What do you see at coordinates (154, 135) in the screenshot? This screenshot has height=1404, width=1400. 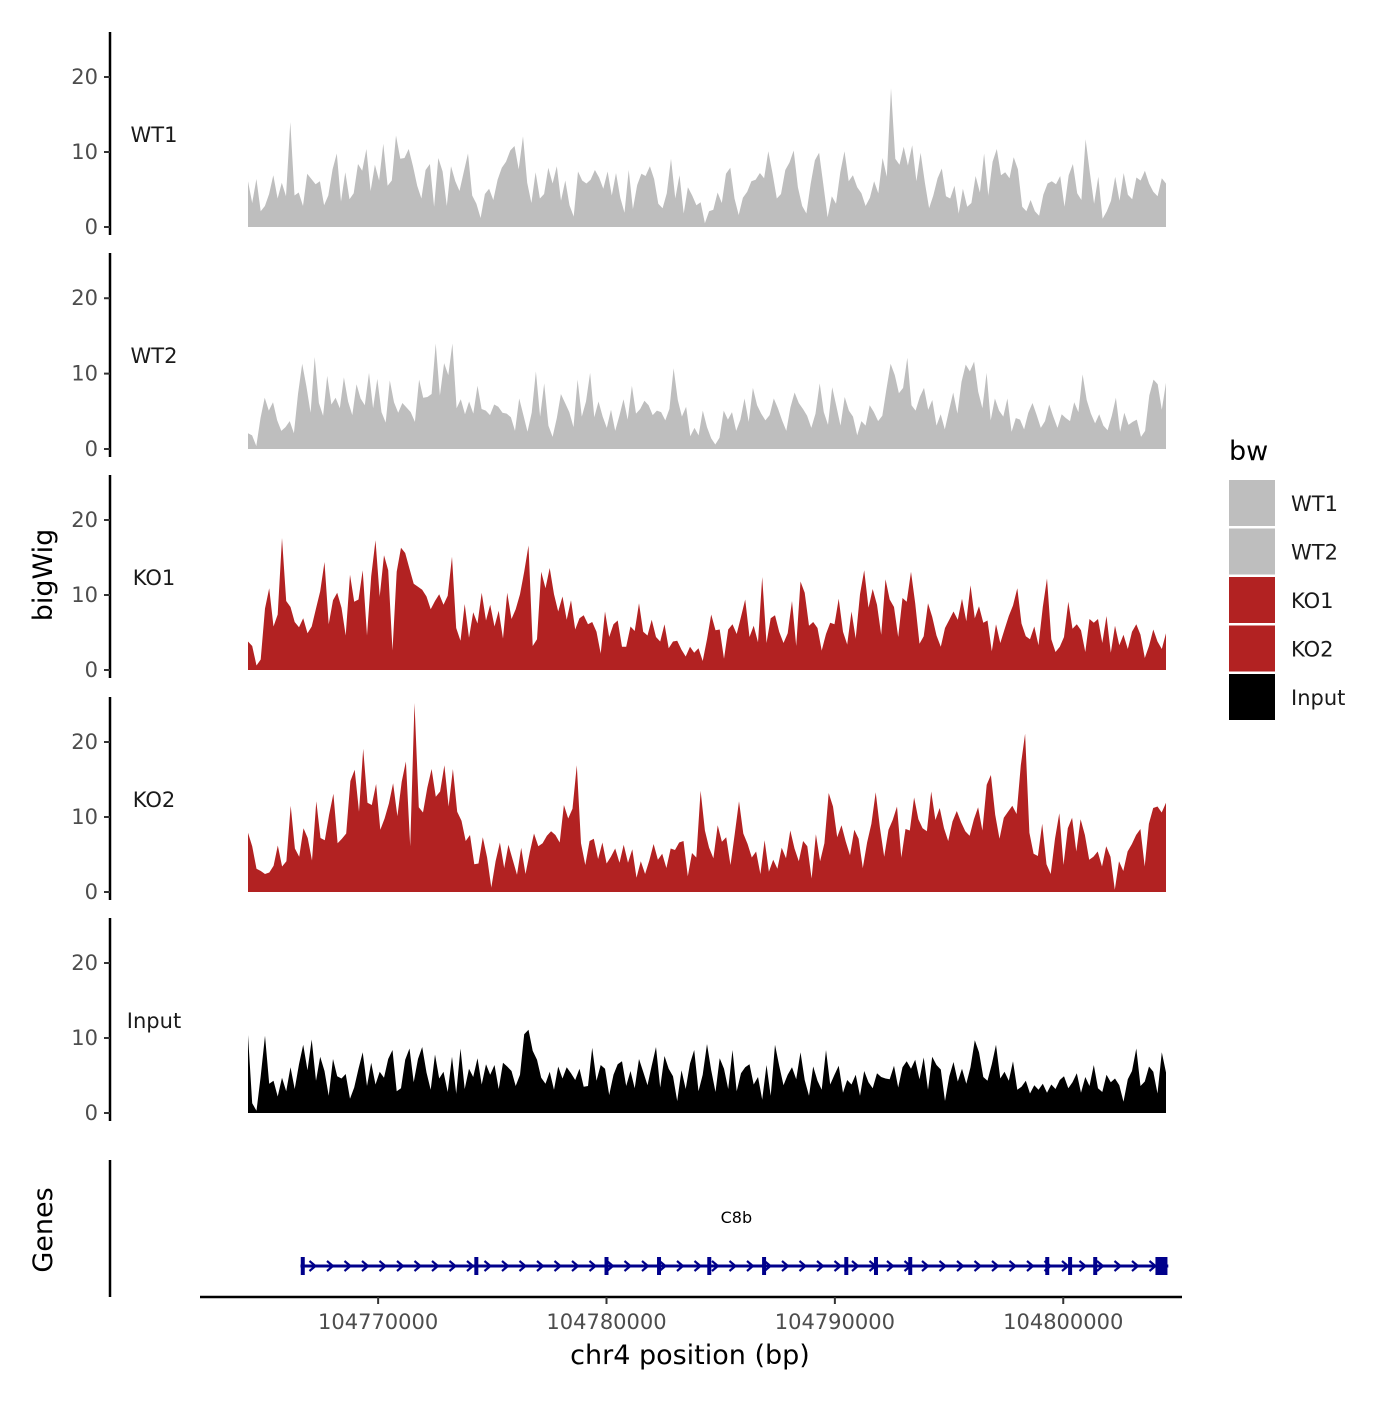 I see `track-label: WT1` at bounding box center [154, 135].